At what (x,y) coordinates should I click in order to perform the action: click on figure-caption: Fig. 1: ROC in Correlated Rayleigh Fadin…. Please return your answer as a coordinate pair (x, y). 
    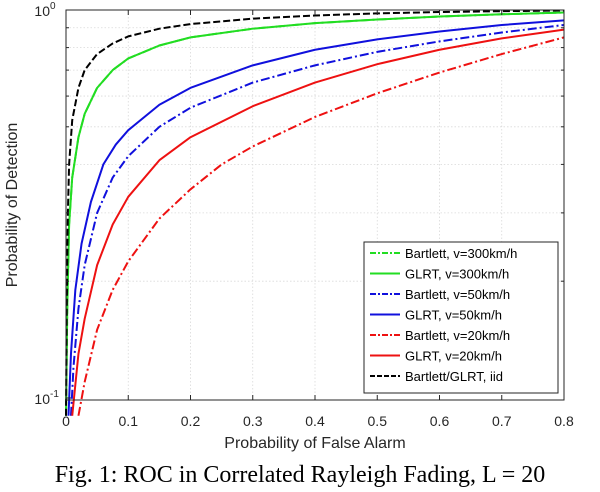
    Looking at the image, I should click on (300, 475).